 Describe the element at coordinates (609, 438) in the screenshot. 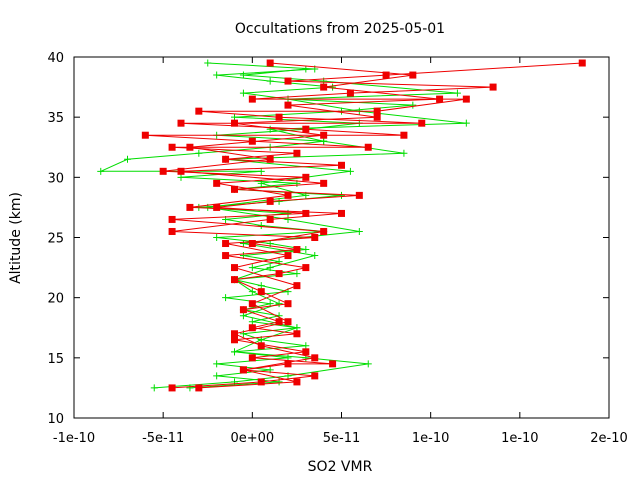

I see `x-tick-label: 2e-10` at that location.